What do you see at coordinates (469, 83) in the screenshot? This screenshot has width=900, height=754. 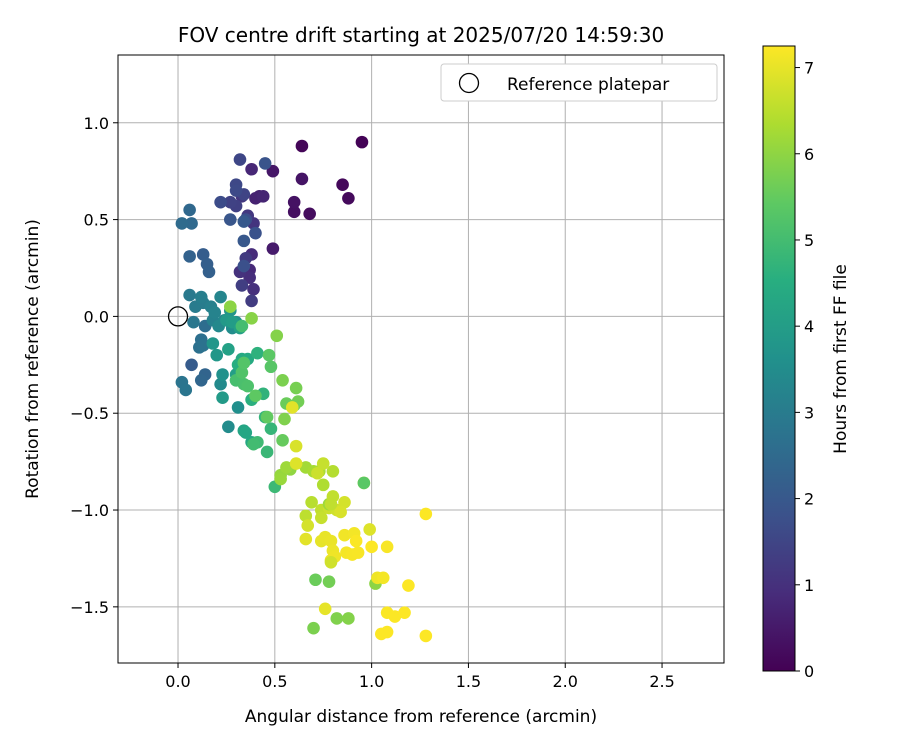 I see `legend-marker-icon` at bounding box center [469, 83].